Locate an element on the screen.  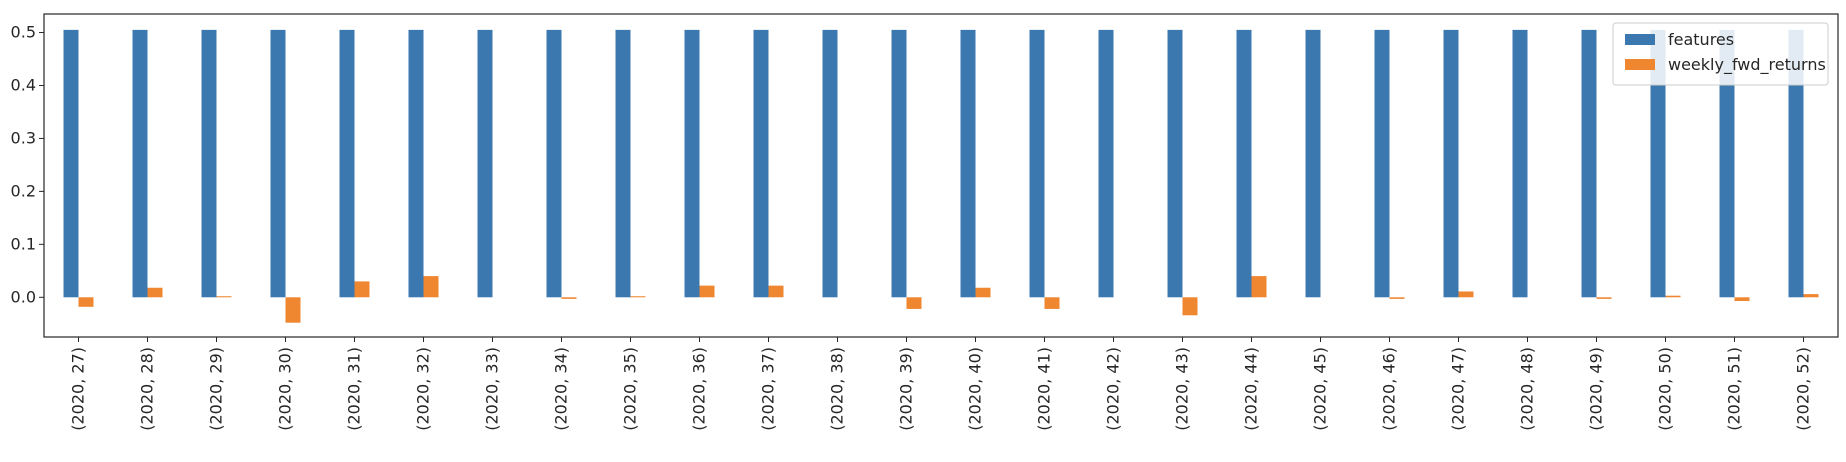
y-axis: 0.0 0.1 0.2 0.3 0.4 0.5 is located at coordinates (27, 164).